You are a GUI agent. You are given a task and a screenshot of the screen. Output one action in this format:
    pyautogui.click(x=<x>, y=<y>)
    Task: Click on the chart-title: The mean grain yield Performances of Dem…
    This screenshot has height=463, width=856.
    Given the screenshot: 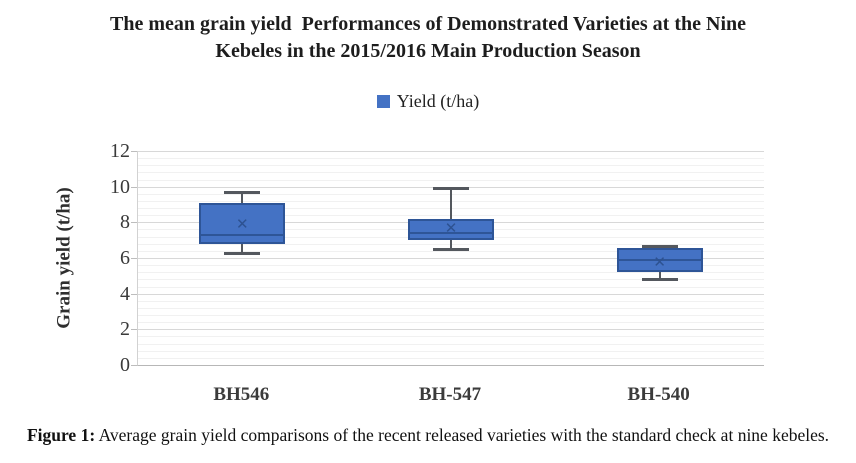 What is the action you would take?
    pyautogui.click(x=428, y=38)
    